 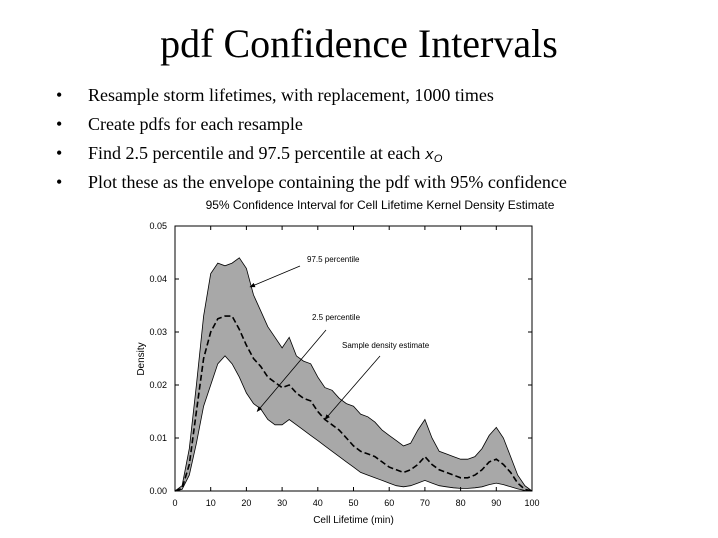 What do you see at coordinates (158, 438) in the screenshot?
I see `y-tick-label: 0.01` at bounding box center [158, 438].